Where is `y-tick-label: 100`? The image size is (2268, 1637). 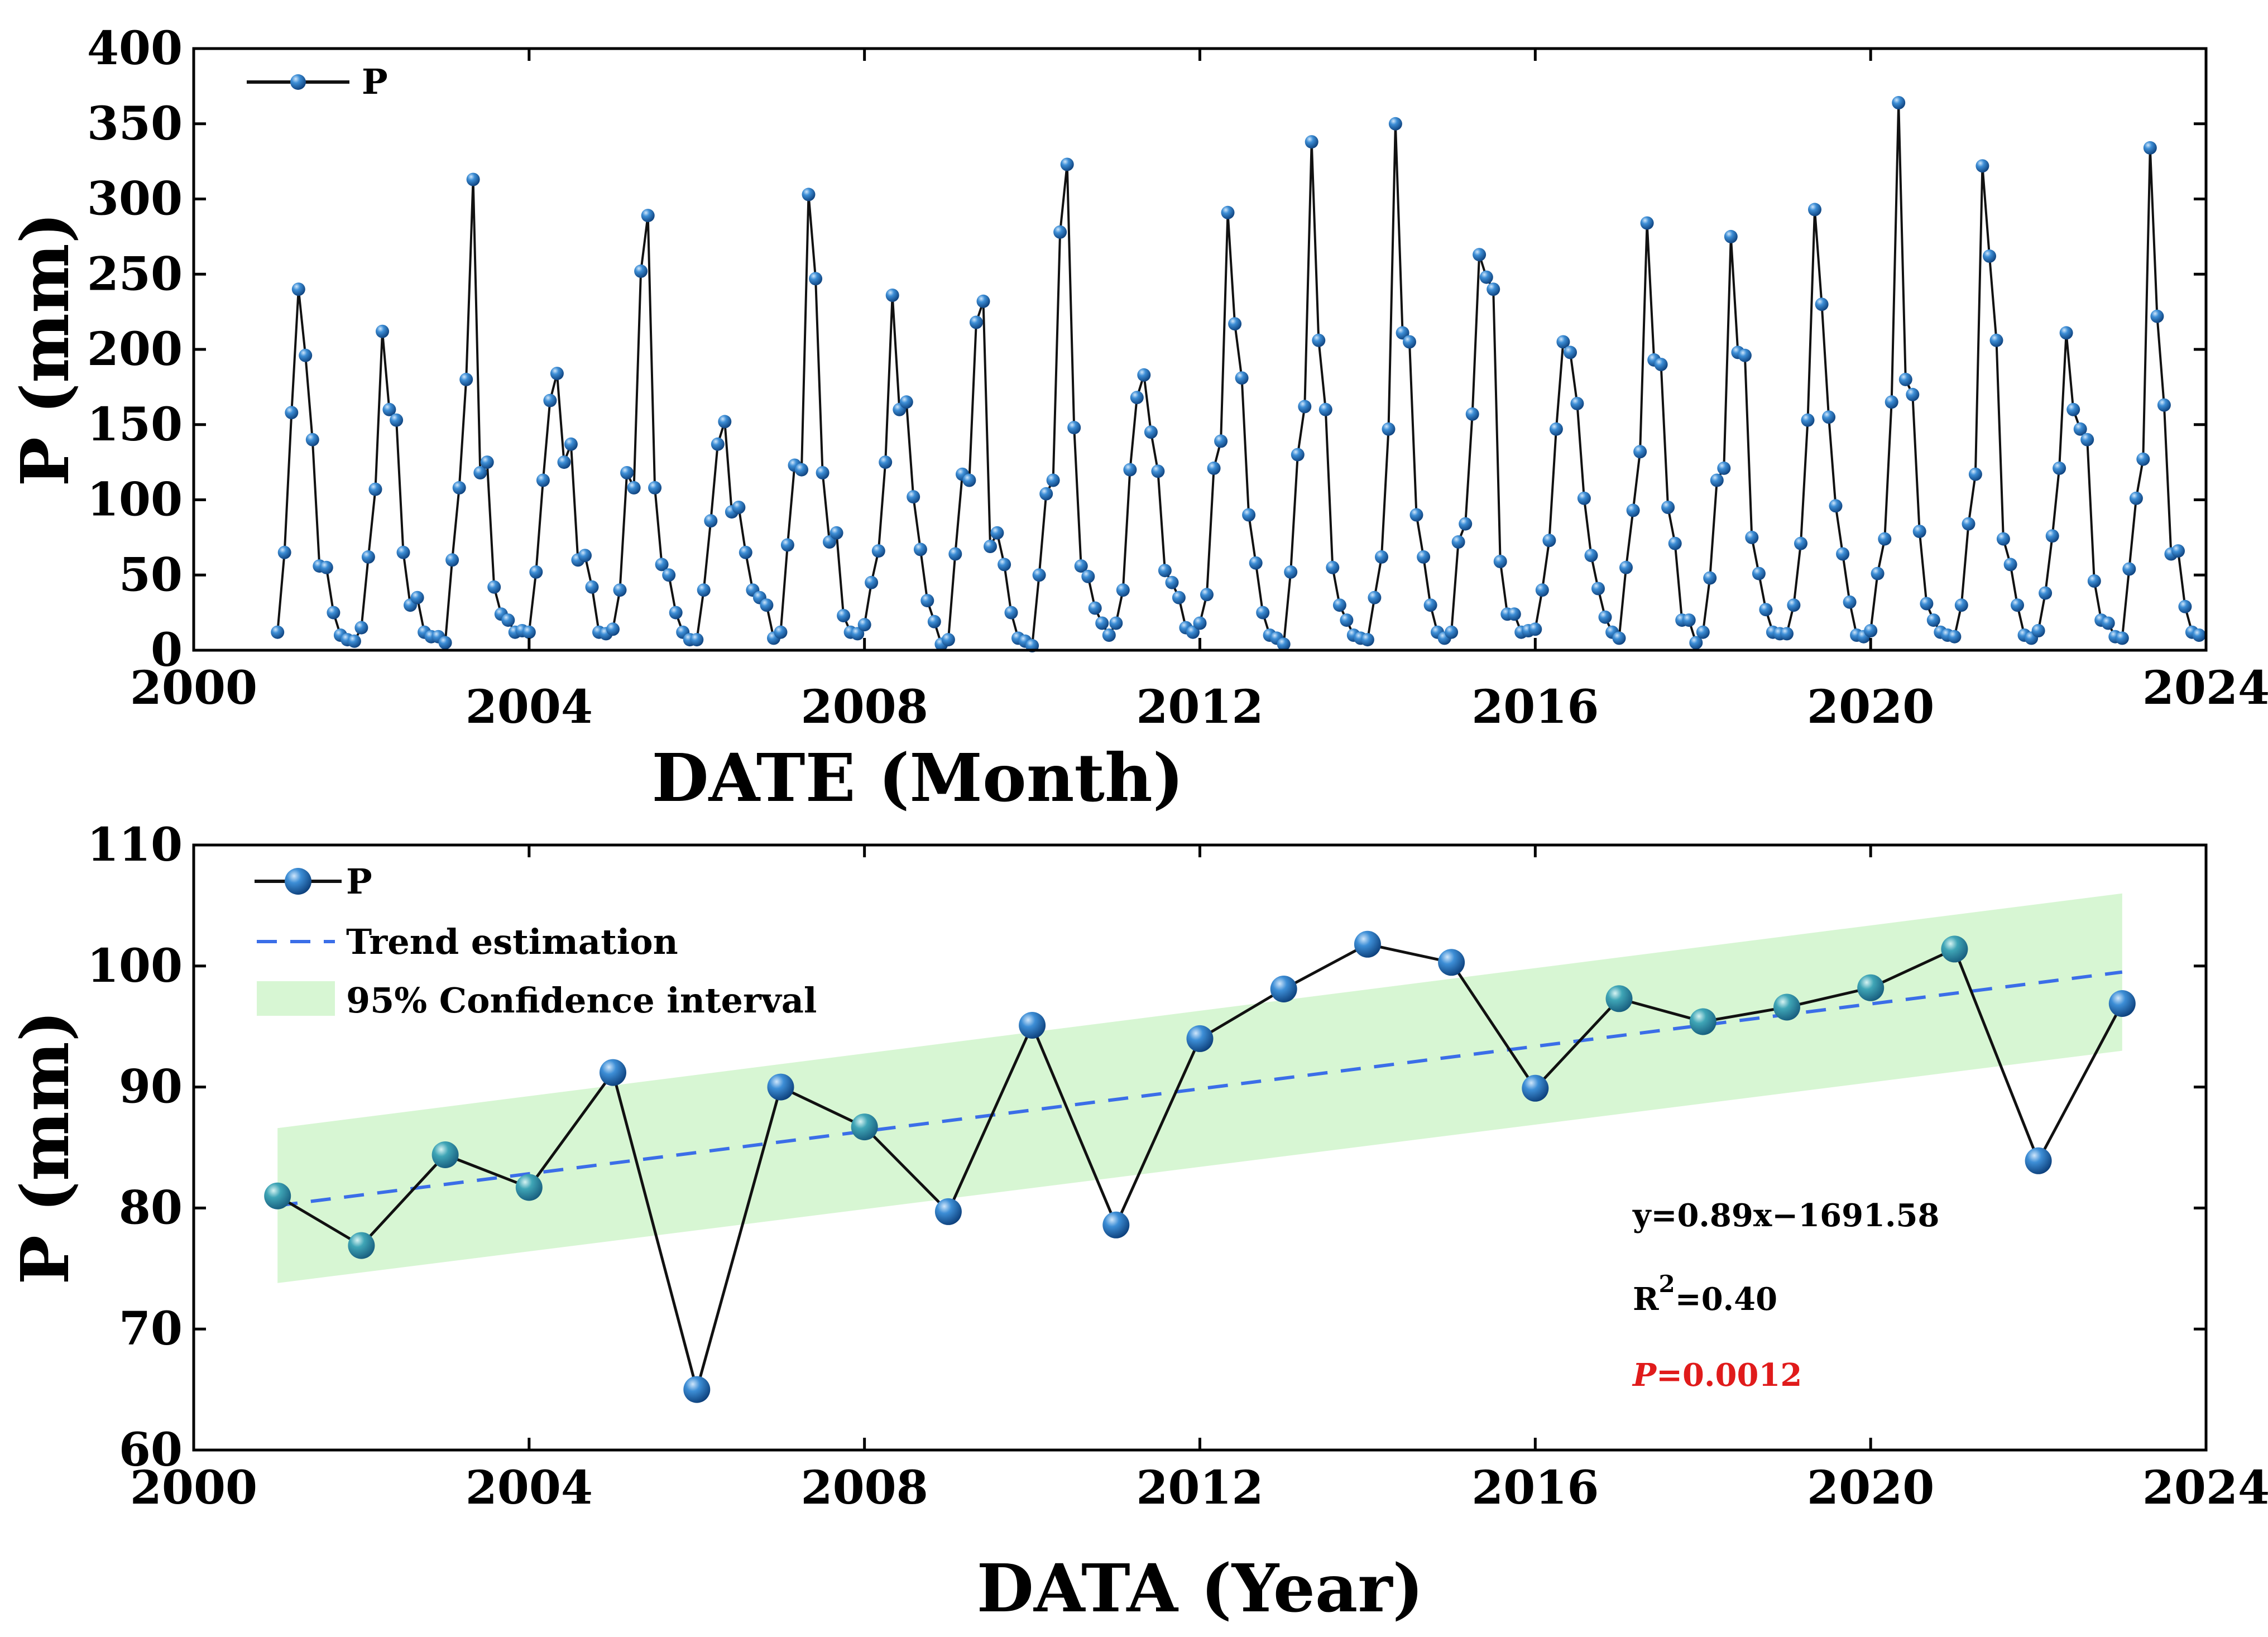 y-tick-label: 100 is located at coordinates (135, 500).